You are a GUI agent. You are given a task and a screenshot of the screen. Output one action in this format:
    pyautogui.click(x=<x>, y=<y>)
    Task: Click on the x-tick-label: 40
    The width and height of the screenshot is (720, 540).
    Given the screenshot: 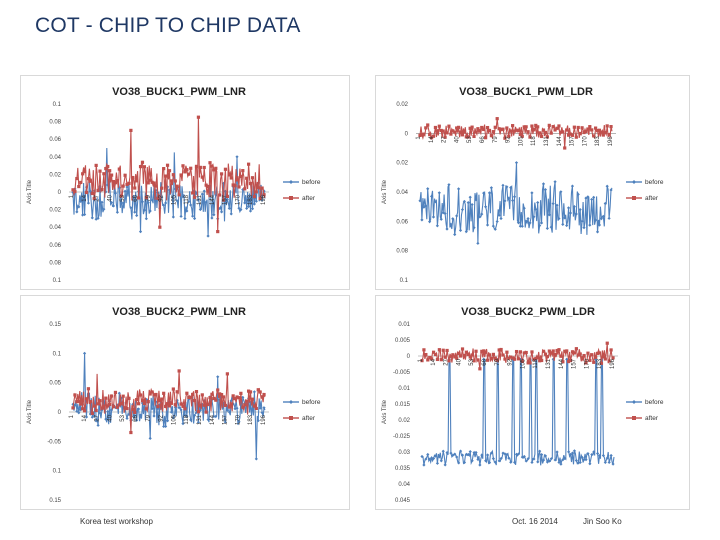 What is the action you would take?
    pyautogui.click(x=457, y=139)
    